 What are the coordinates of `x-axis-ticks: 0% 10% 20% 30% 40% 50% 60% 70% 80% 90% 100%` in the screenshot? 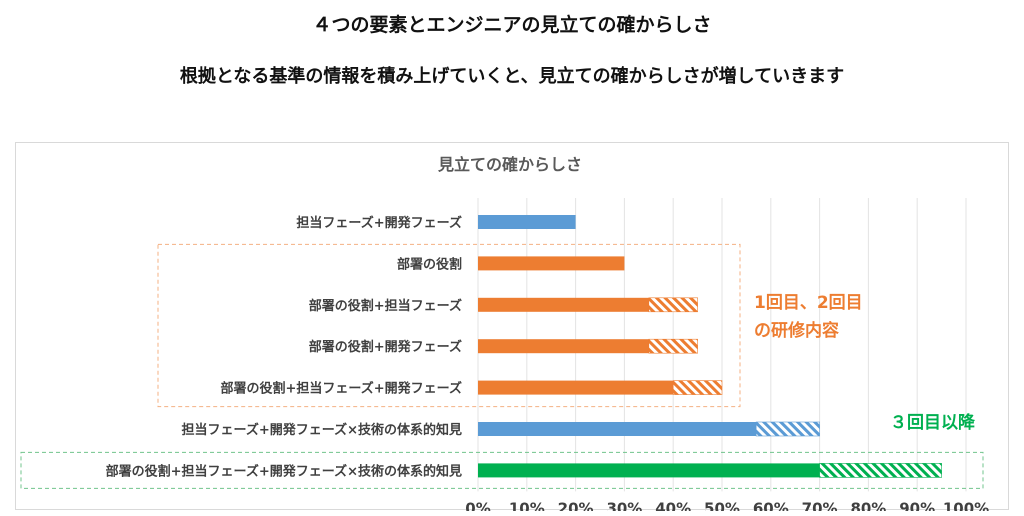 It's located at (727, 505).